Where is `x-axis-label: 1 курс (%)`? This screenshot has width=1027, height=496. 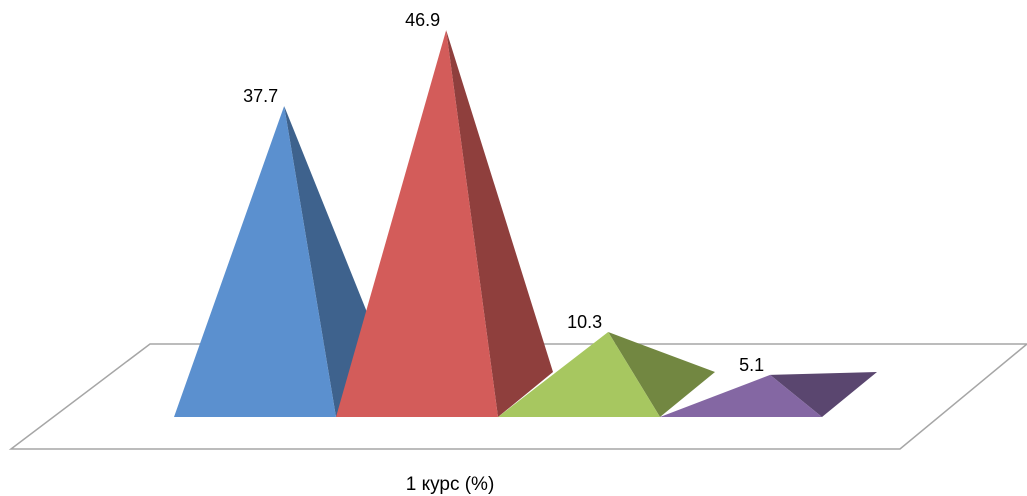
x-axis-label: 1 курс (%) is located at coordinates (450, 484).